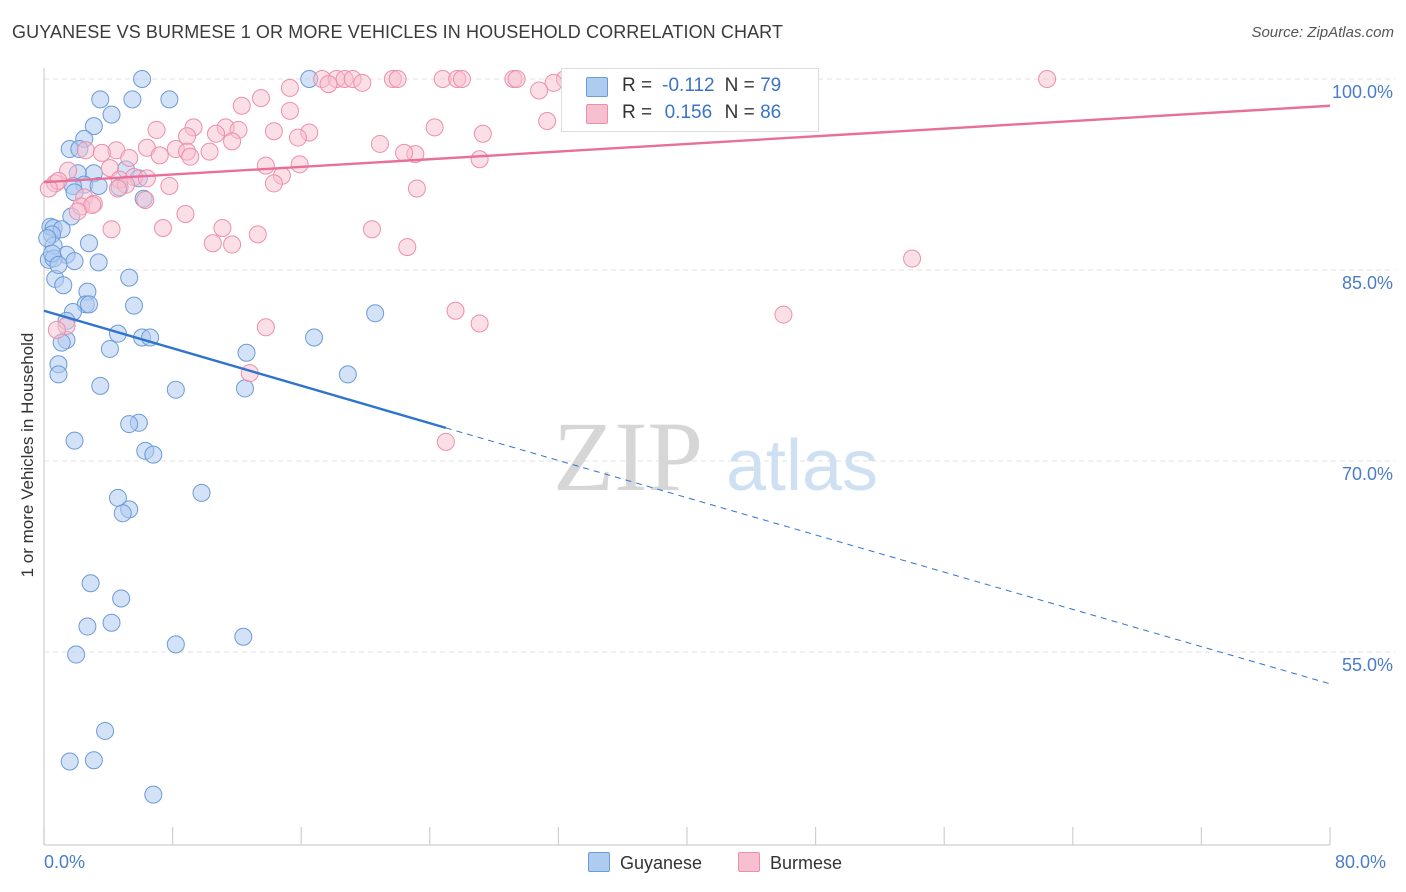  I want to click on bottom-legend-burmese: Burmese, so click(790, 863).